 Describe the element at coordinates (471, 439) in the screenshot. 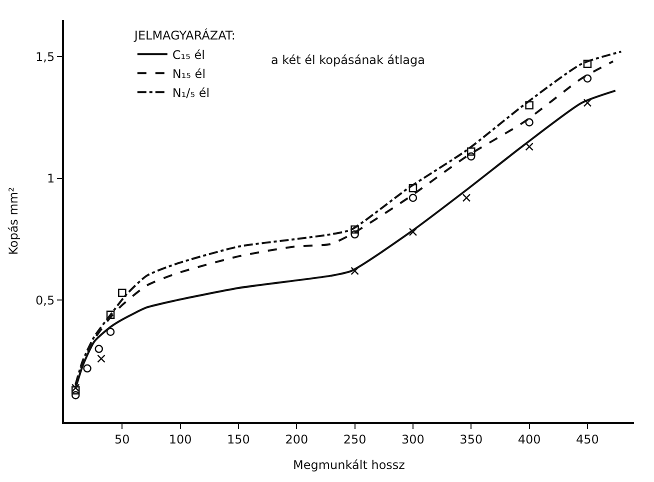

I see `x-tick-label: 350` at that location.